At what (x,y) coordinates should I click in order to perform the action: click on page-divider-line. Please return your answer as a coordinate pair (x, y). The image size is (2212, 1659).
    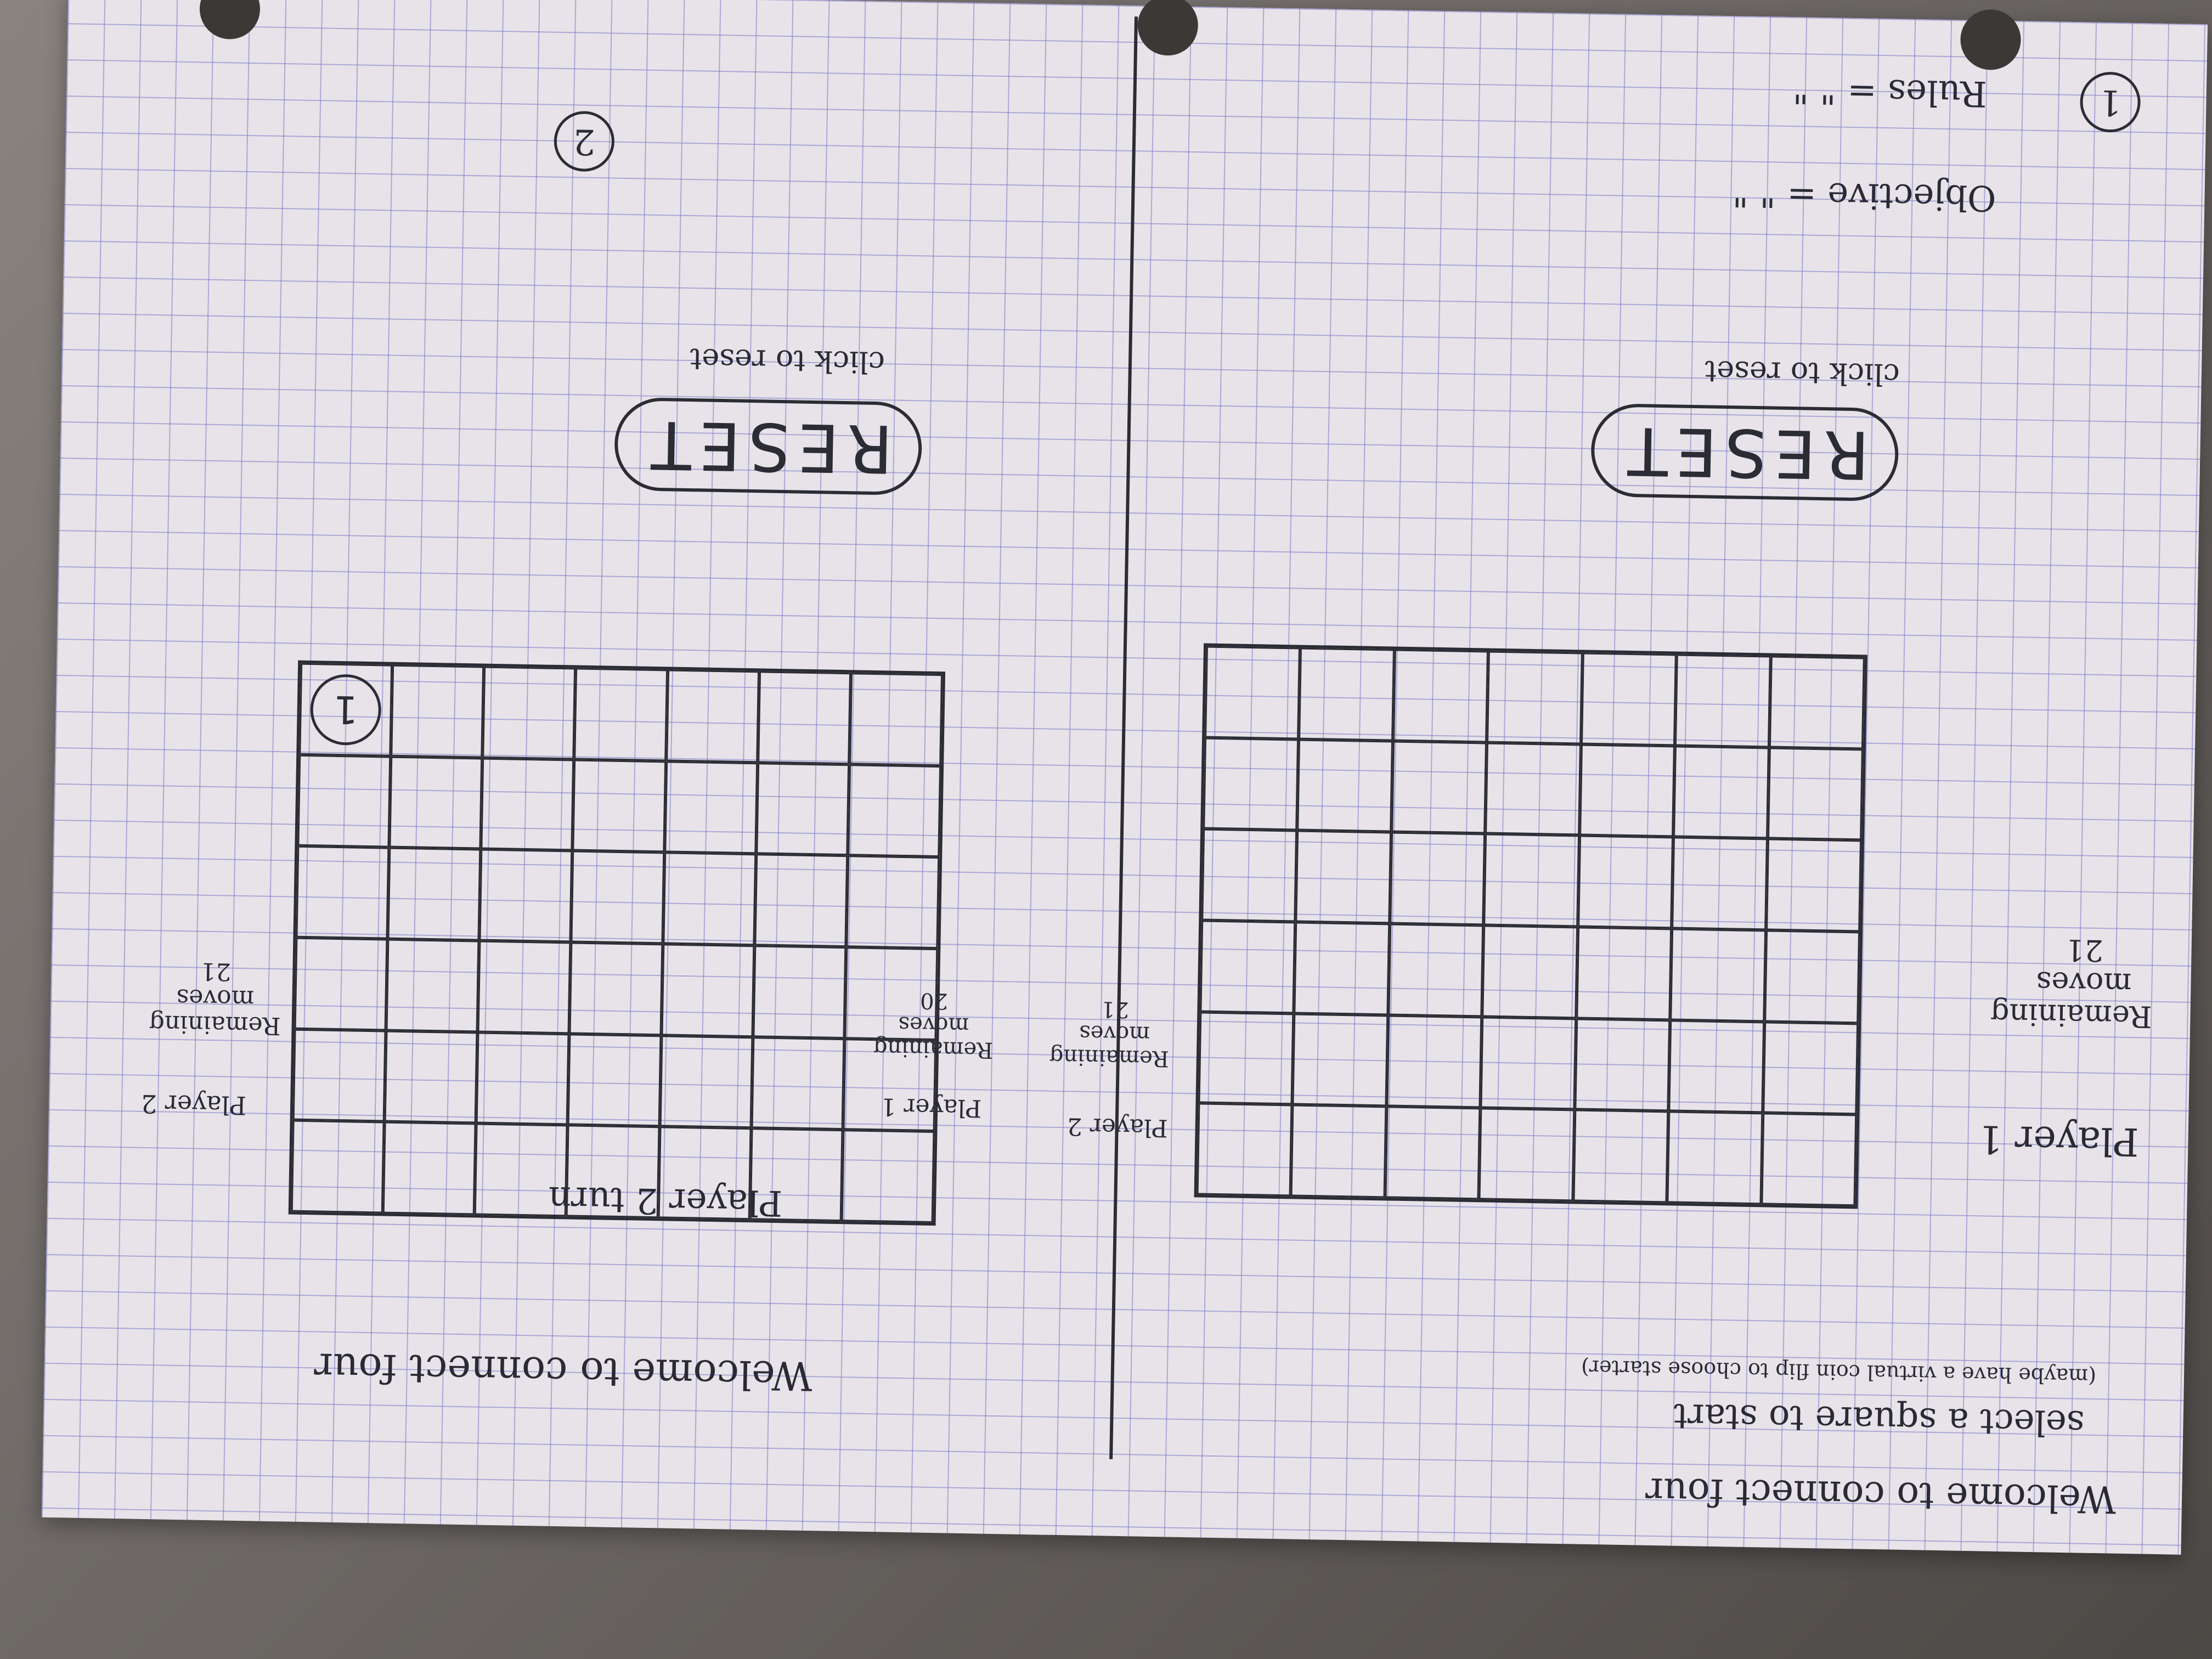
    Looking at the image, I should click on (1123, 737).